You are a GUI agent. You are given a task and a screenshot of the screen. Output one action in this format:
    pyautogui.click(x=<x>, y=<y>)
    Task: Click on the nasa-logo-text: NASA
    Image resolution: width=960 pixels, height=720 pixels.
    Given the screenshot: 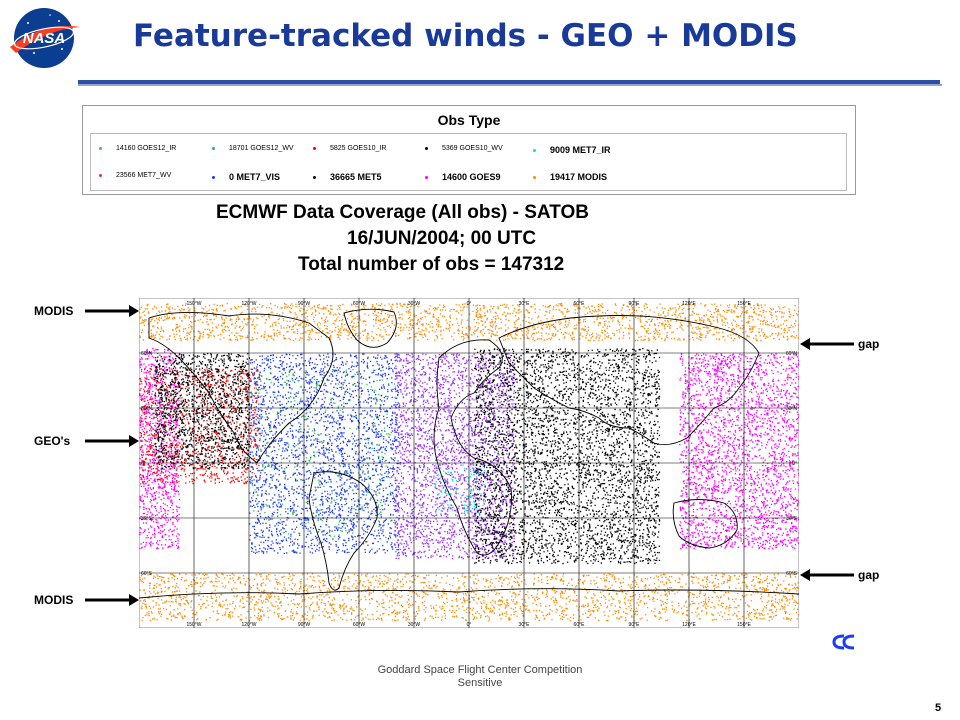 What is the action you would take?
    pyautogui.click(x=44, y=38)
    